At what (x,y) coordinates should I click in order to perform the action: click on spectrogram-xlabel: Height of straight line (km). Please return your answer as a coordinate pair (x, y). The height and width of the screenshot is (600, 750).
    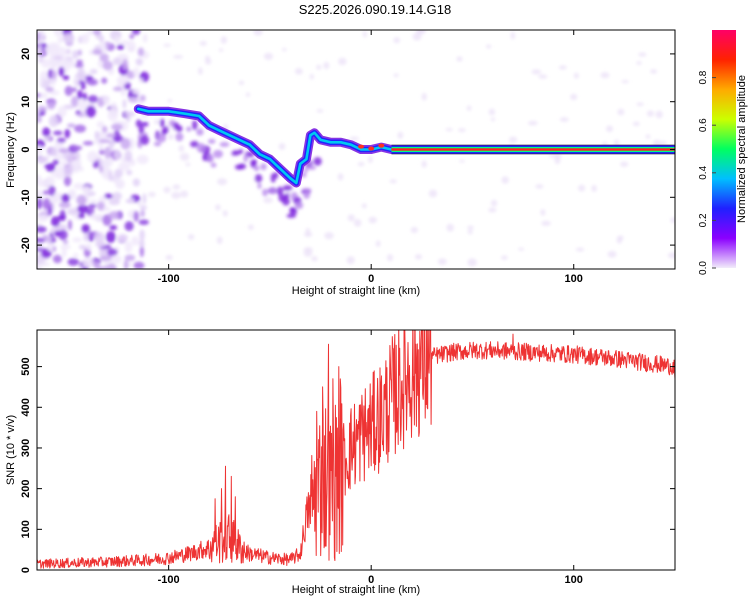
    Looking at the image, I should click on (356, 291).